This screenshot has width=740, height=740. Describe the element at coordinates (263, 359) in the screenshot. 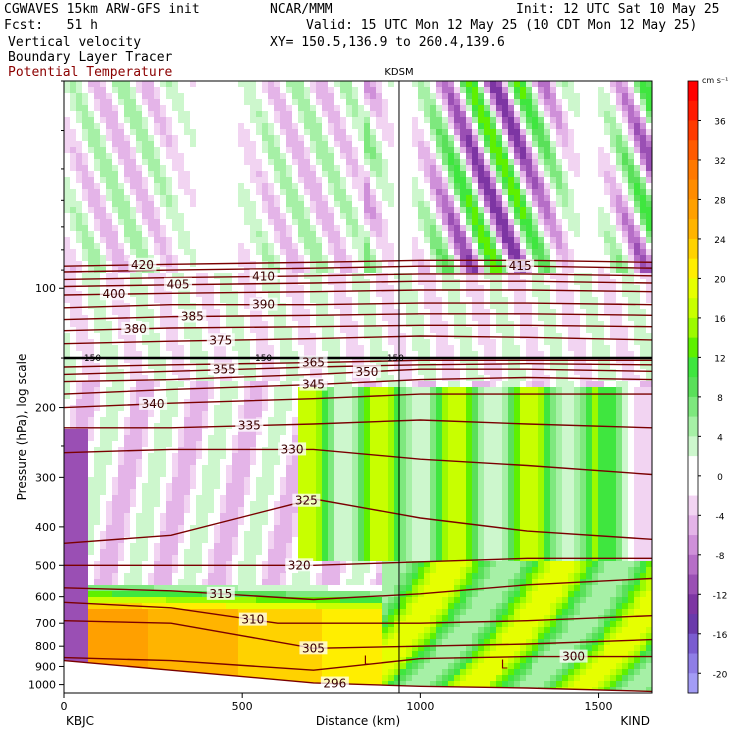

I see `tracer-label-150-1: 150` at that location.